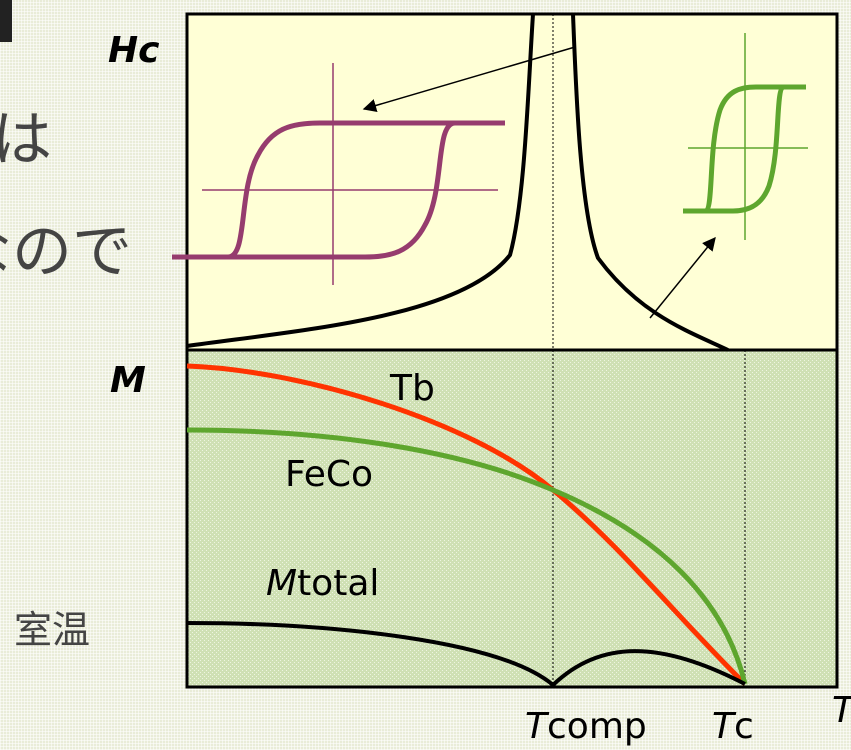  I want to click on hc-axis-label: Hc, so click(133, 50).